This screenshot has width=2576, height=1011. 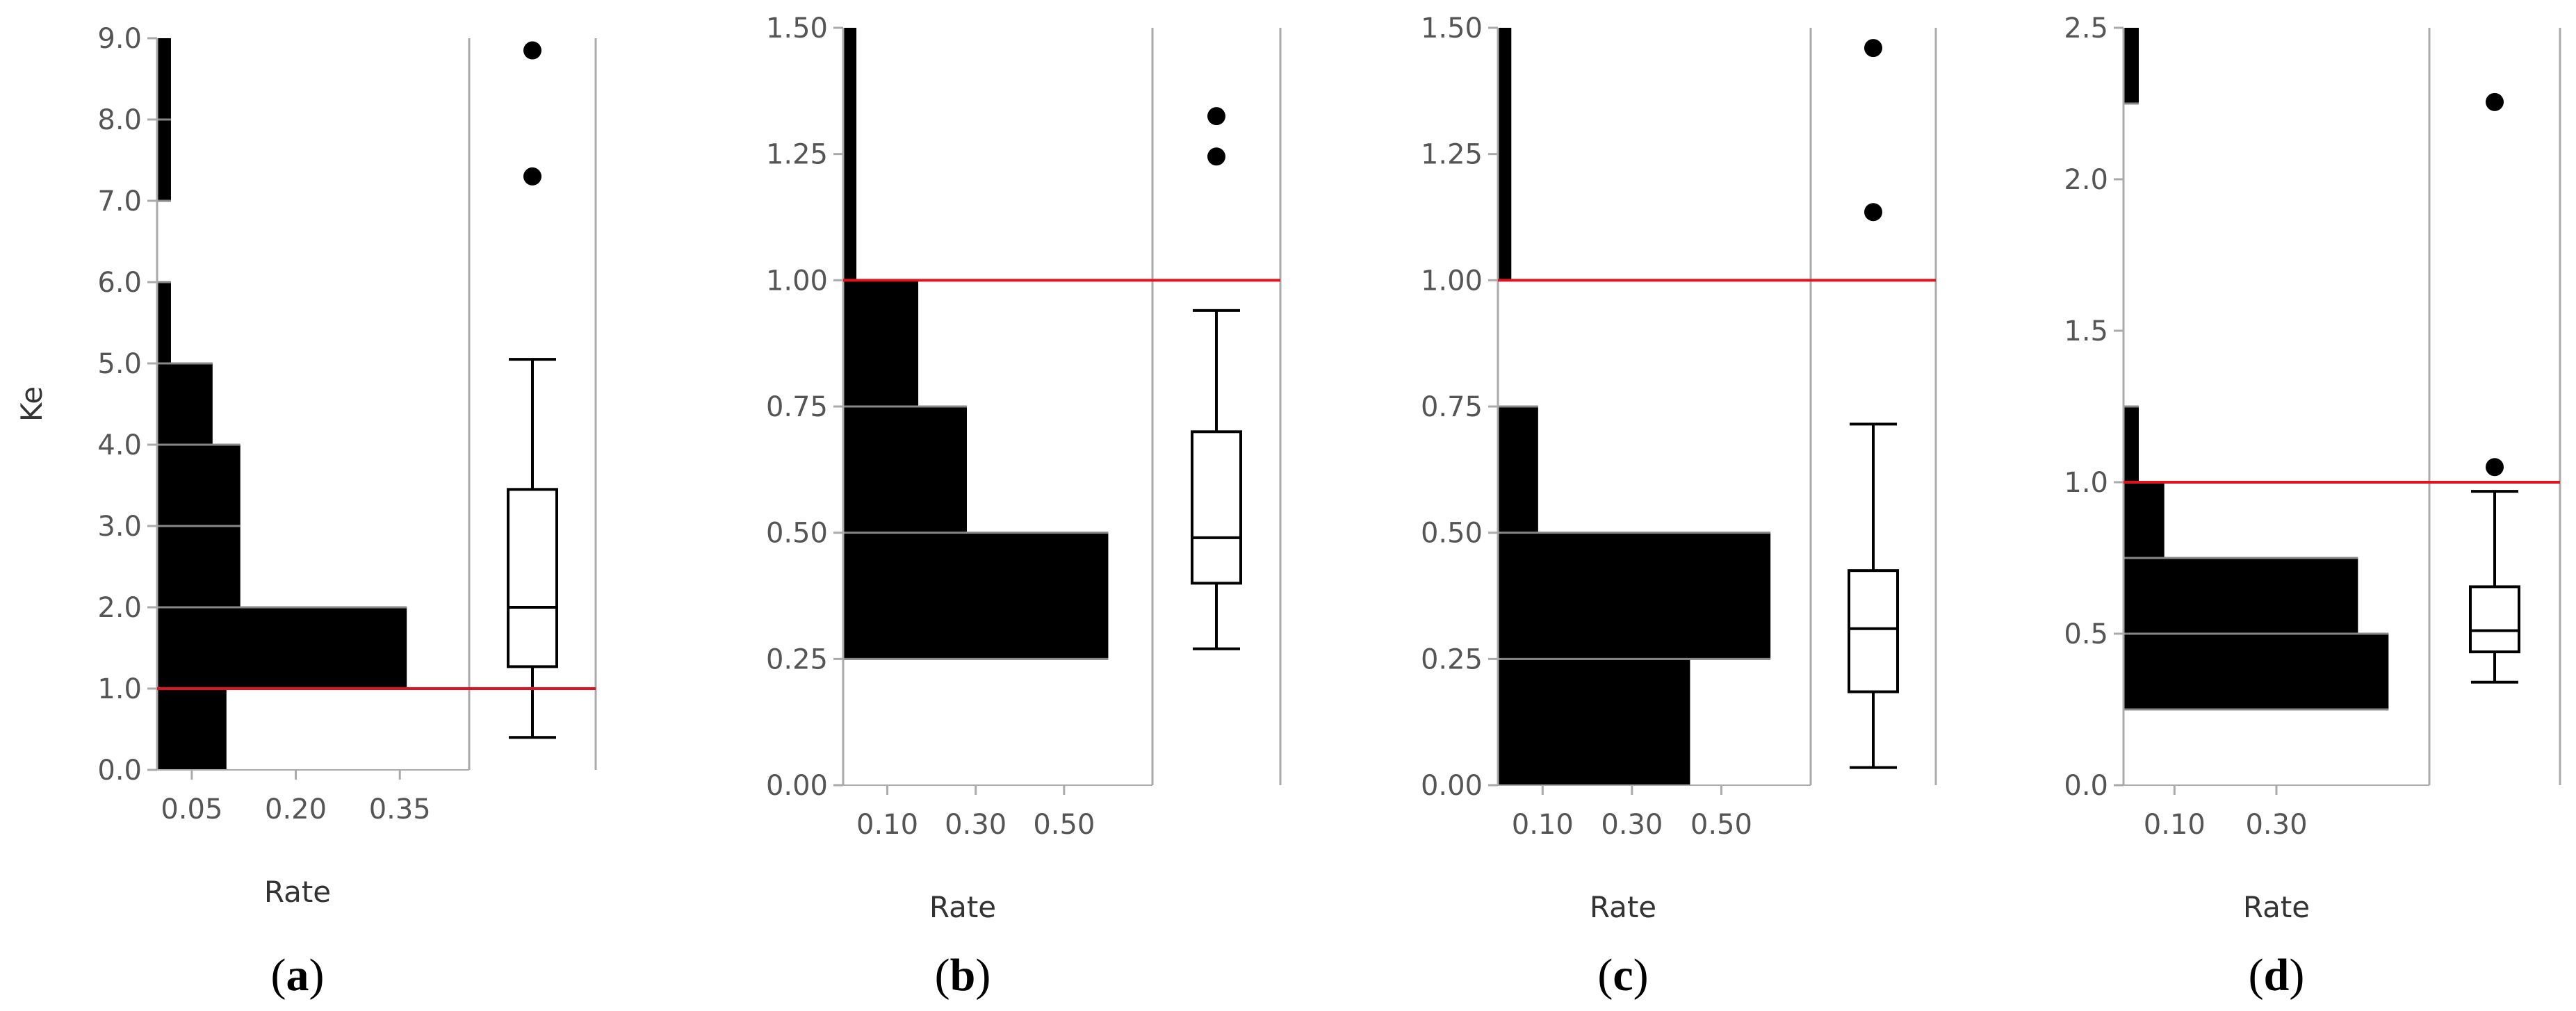 I want to click on y-tick-label: 0.5, so click(x=2086, y=634).